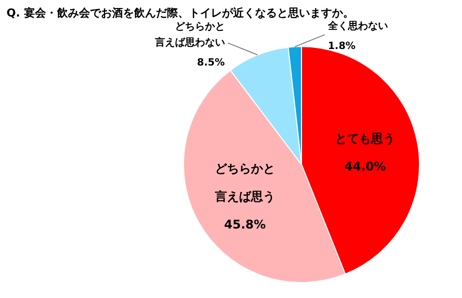 This screenshot has width=462, height=298. I want to click on data-label: 8.5%, so click(211, 62).